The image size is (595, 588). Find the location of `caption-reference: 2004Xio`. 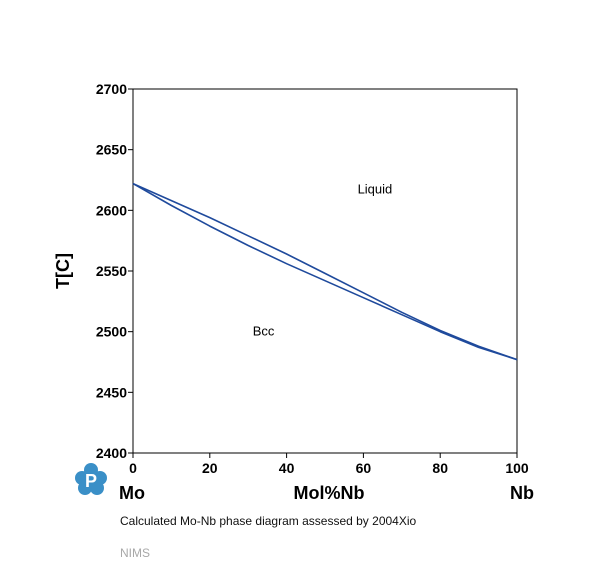

caption-reference: 2004Xio is located at coordinates (394, 521).